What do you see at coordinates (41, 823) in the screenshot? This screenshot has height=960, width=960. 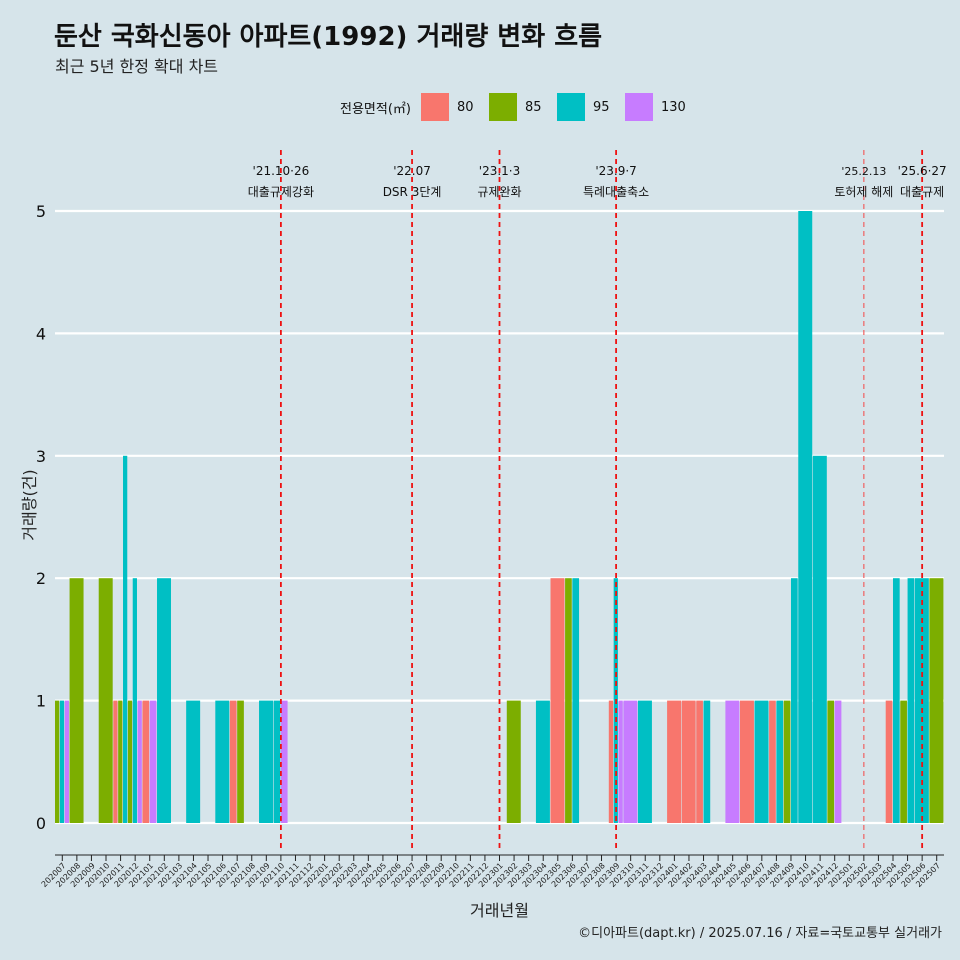 I see `y-tick-label: 0` at bounding box center [41, 823].